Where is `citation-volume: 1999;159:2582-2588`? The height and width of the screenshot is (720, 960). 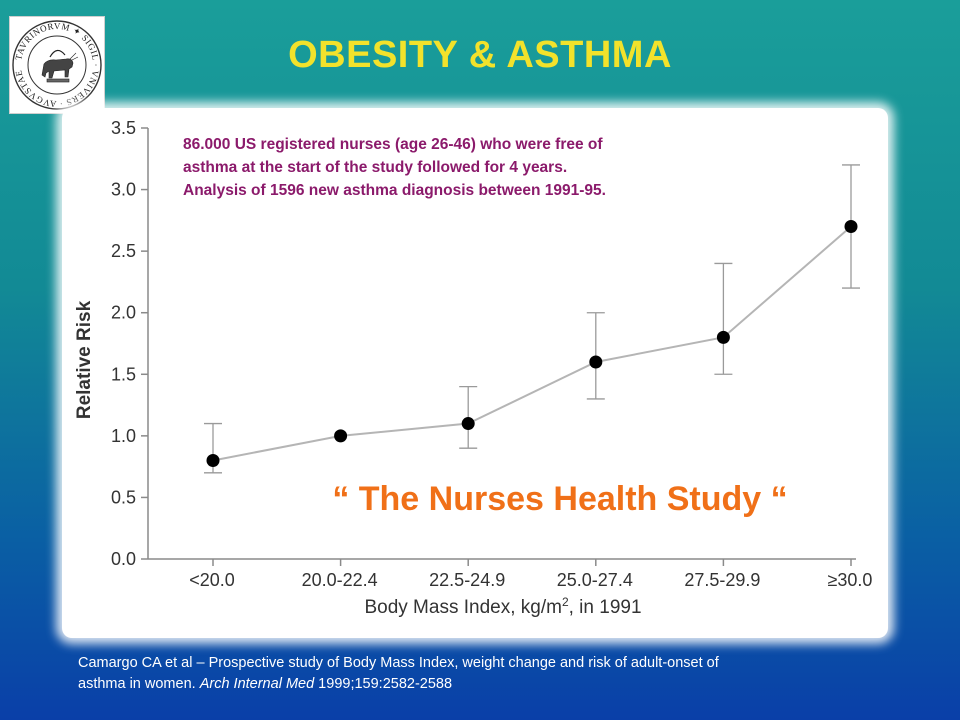 citation-volume: 1999;159:2582-2588 is located at coordinates (383, 684).